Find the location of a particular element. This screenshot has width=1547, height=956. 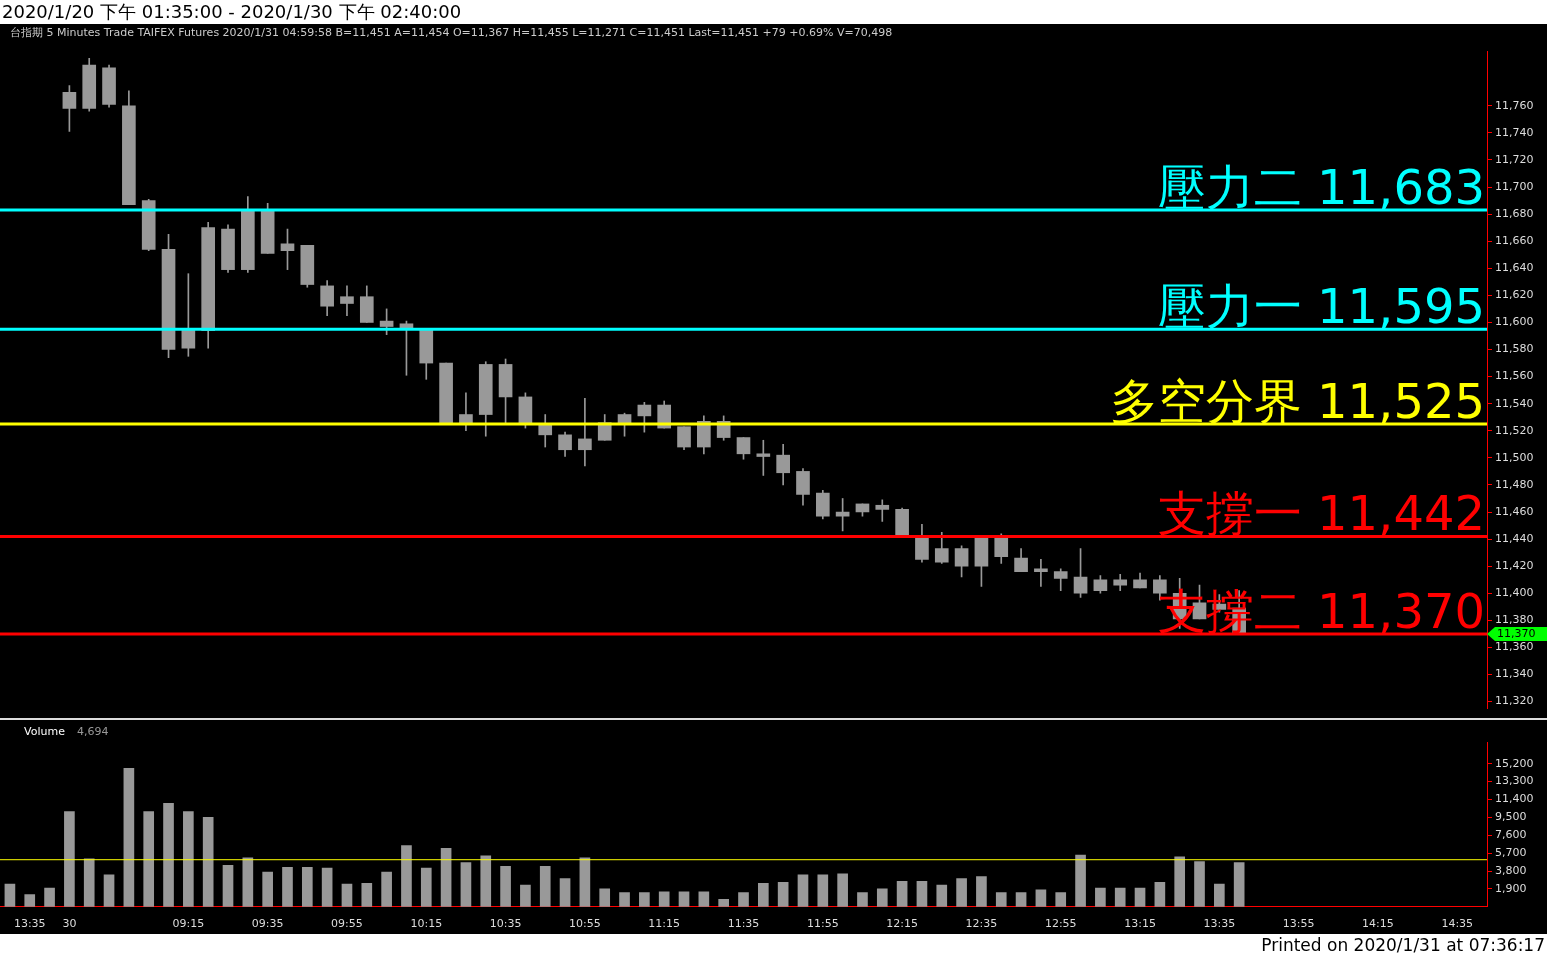

x-tick-label: 11:35 is located at coordinates (743, 924).